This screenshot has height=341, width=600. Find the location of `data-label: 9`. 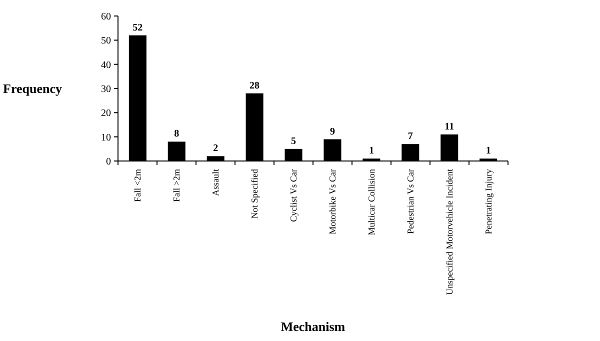

data-label: 9 is located at coordinates (332, 132).